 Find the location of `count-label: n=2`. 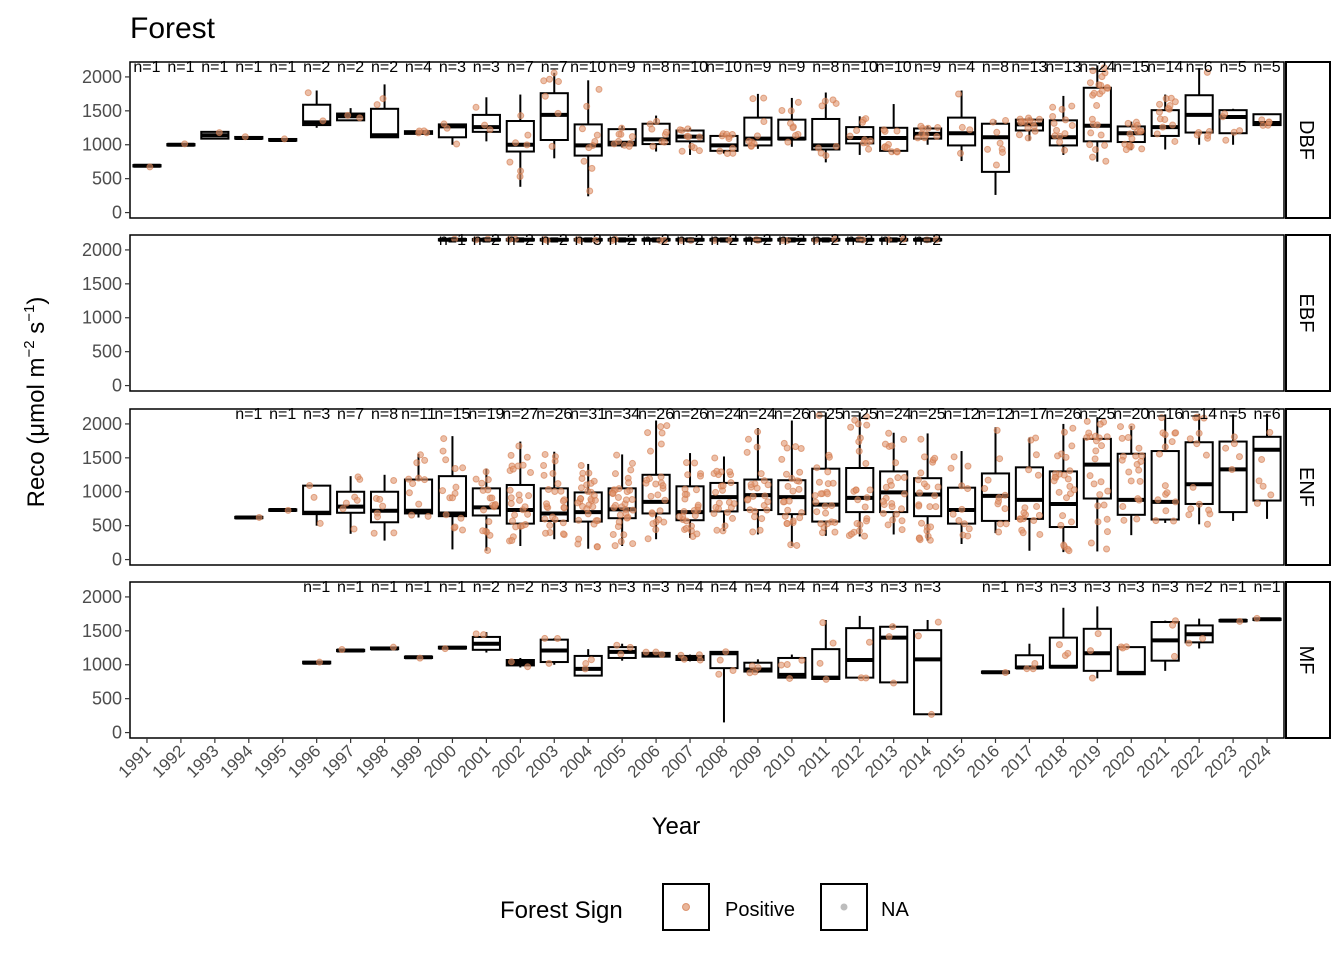

count-label: n=2 is located at coordinates (656, 240).